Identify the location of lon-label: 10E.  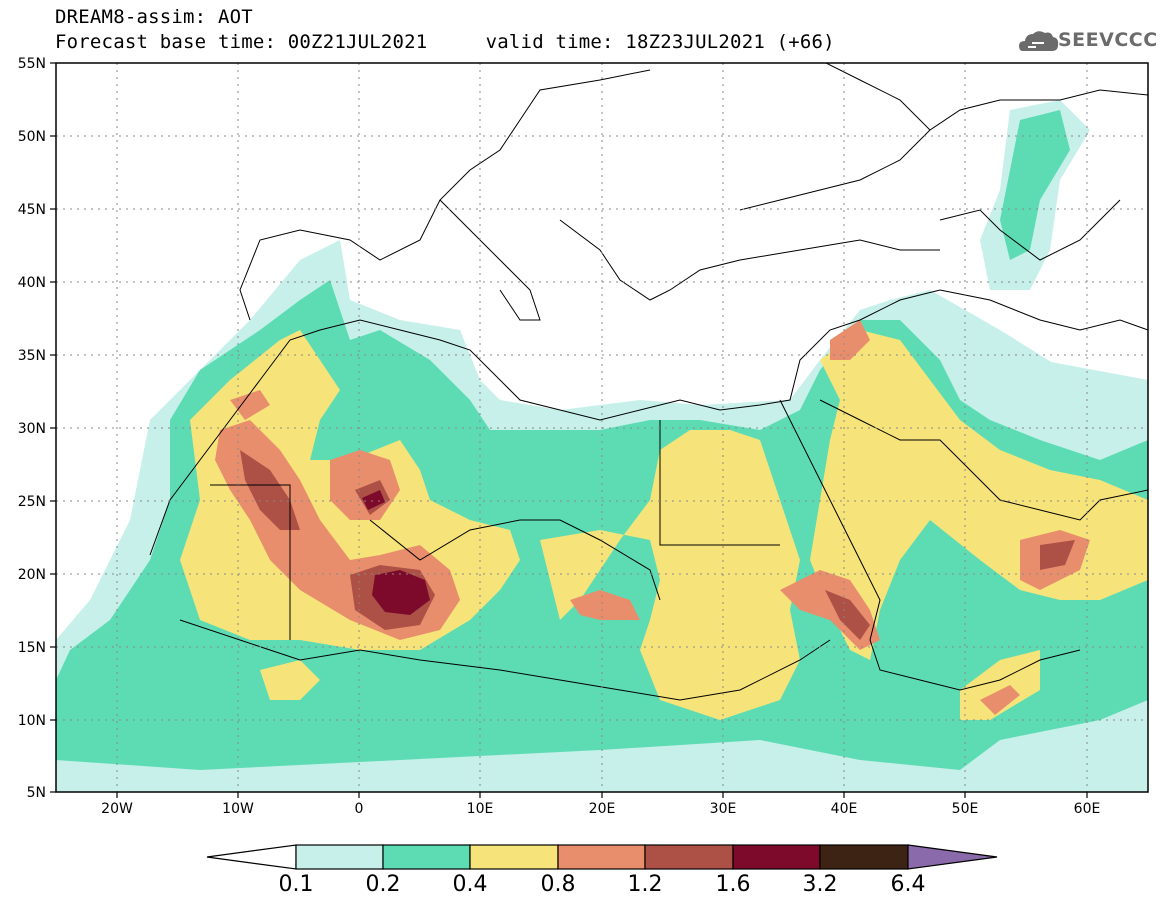
(480, 809).